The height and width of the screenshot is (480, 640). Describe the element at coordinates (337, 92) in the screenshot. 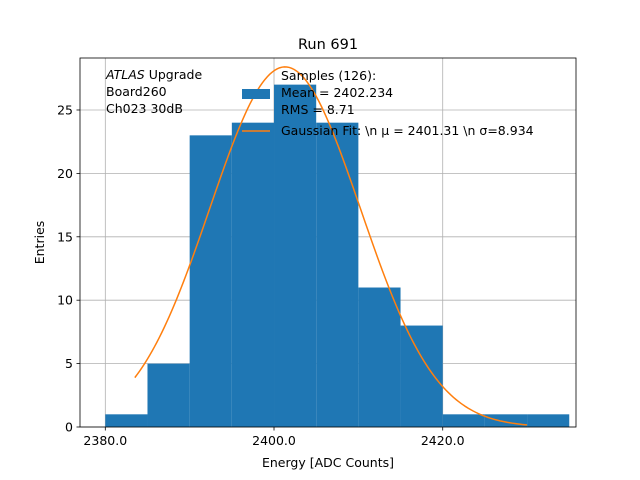

I see `legend-histogram-label-1: Mean = 2402.234` at that location.